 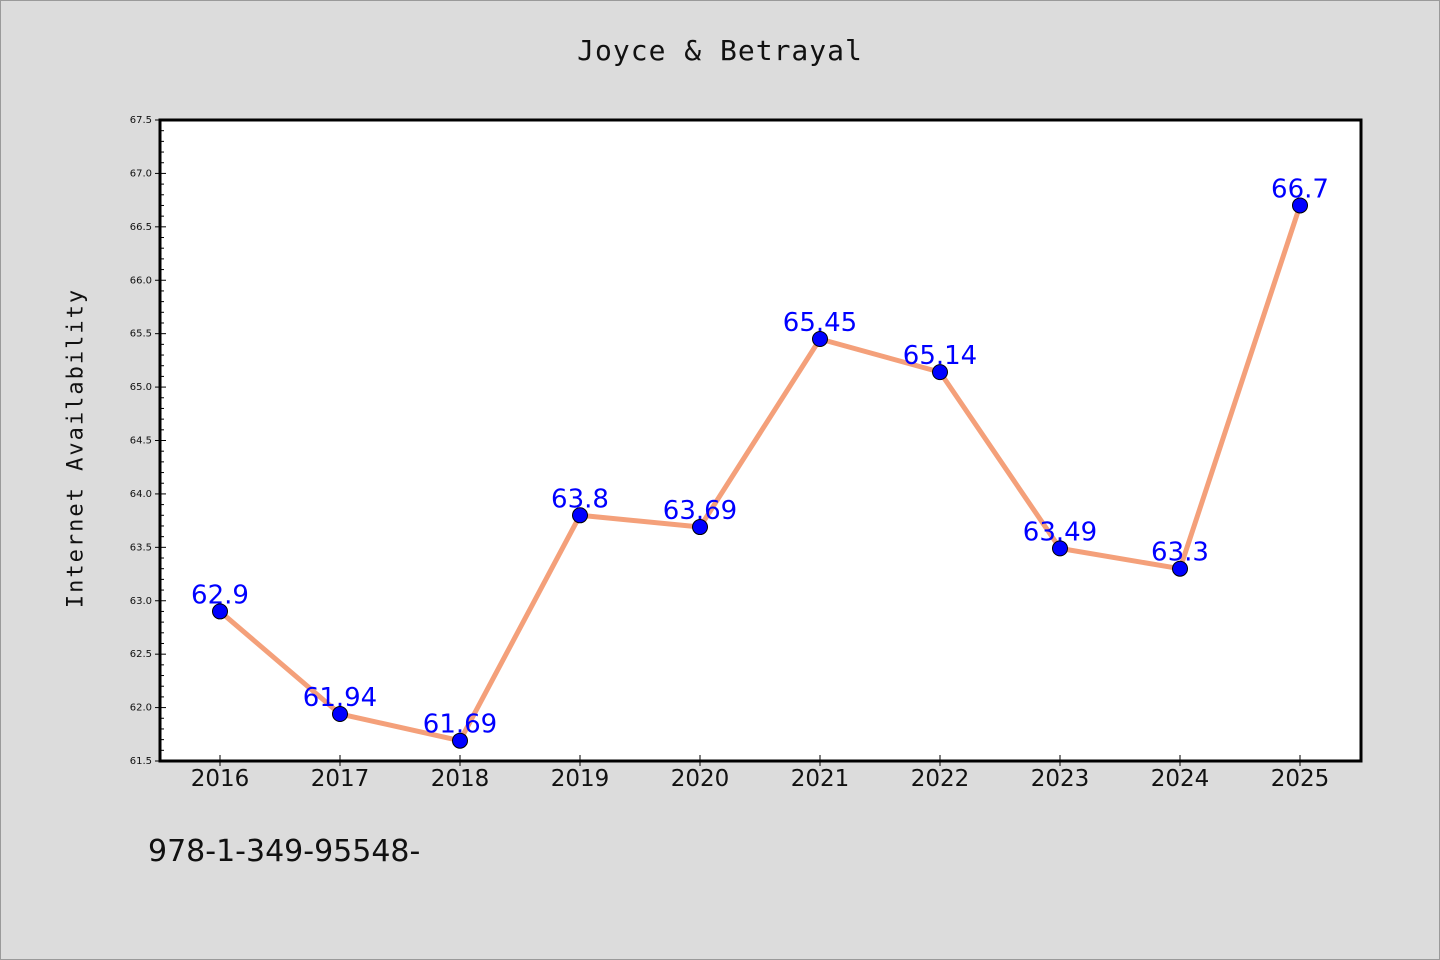 What do you see at coordinates (1060, 532) in the screenshot?
I see `data-label: 63.49` at bounding box center [1060, 532].